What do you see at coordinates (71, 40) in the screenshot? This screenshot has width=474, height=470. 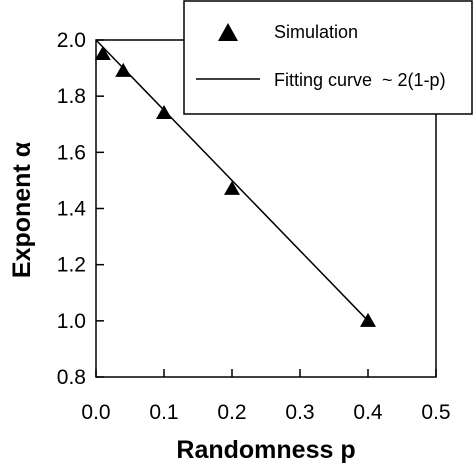 I see `y-tick-label: 2.0` at bounding box center [71, 40].